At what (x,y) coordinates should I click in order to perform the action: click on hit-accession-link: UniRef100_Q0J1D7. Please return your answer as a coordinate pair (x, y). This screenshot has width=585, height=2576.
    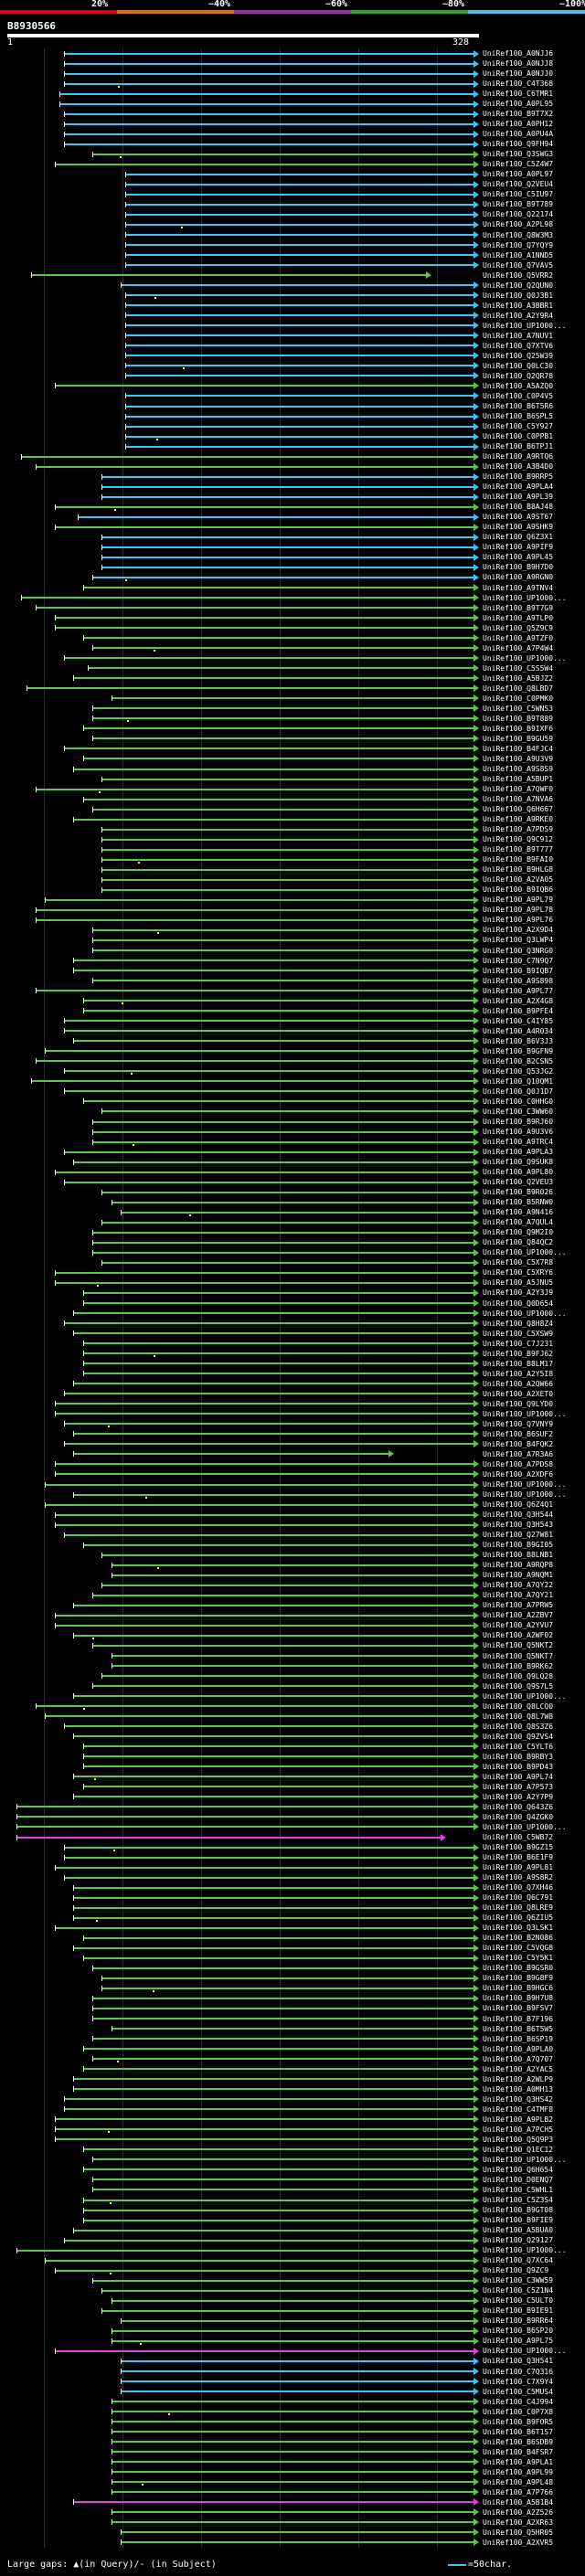
    Looking at the image, I should click on (518, 1091).